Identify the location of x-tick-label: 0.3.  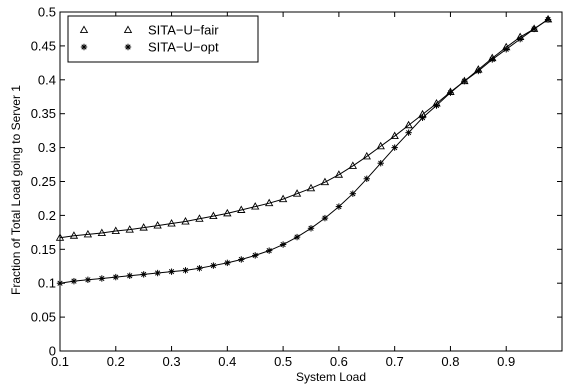
(172, 361).